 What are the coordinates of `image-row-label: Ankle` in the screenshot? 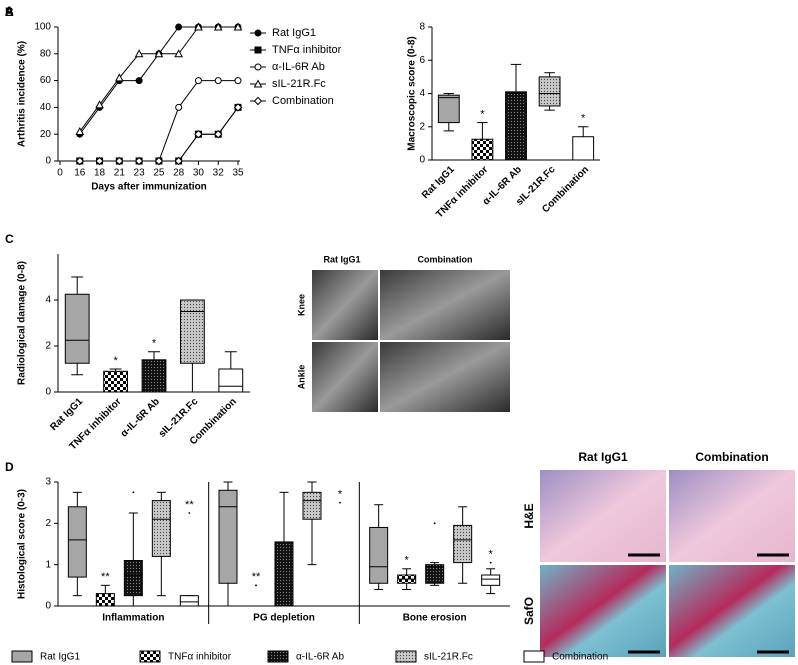 It's located at (301, 377).